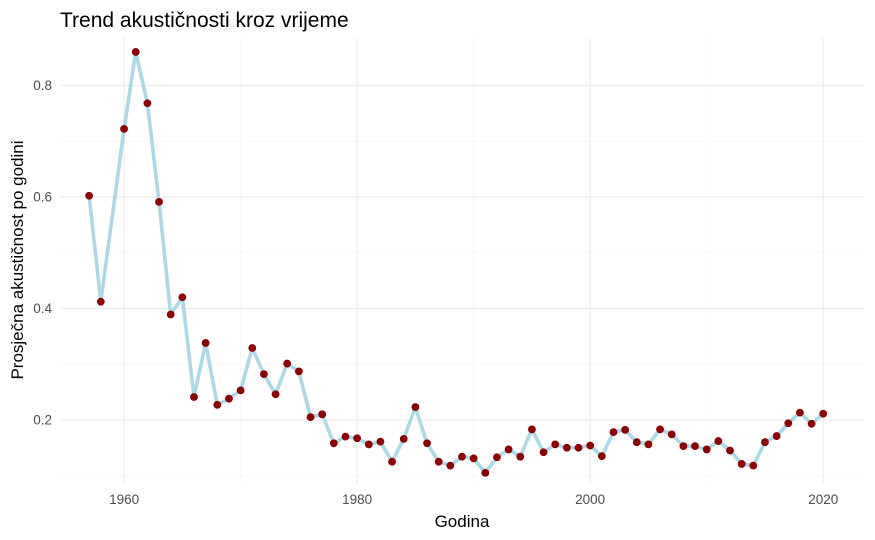 This screenshot has height=540, width=875. Describe the element at coordinates (42, 253) in the screenshot. I see `y-axis-ticks: 0.2 0.4 0.6 0.8` at that location.